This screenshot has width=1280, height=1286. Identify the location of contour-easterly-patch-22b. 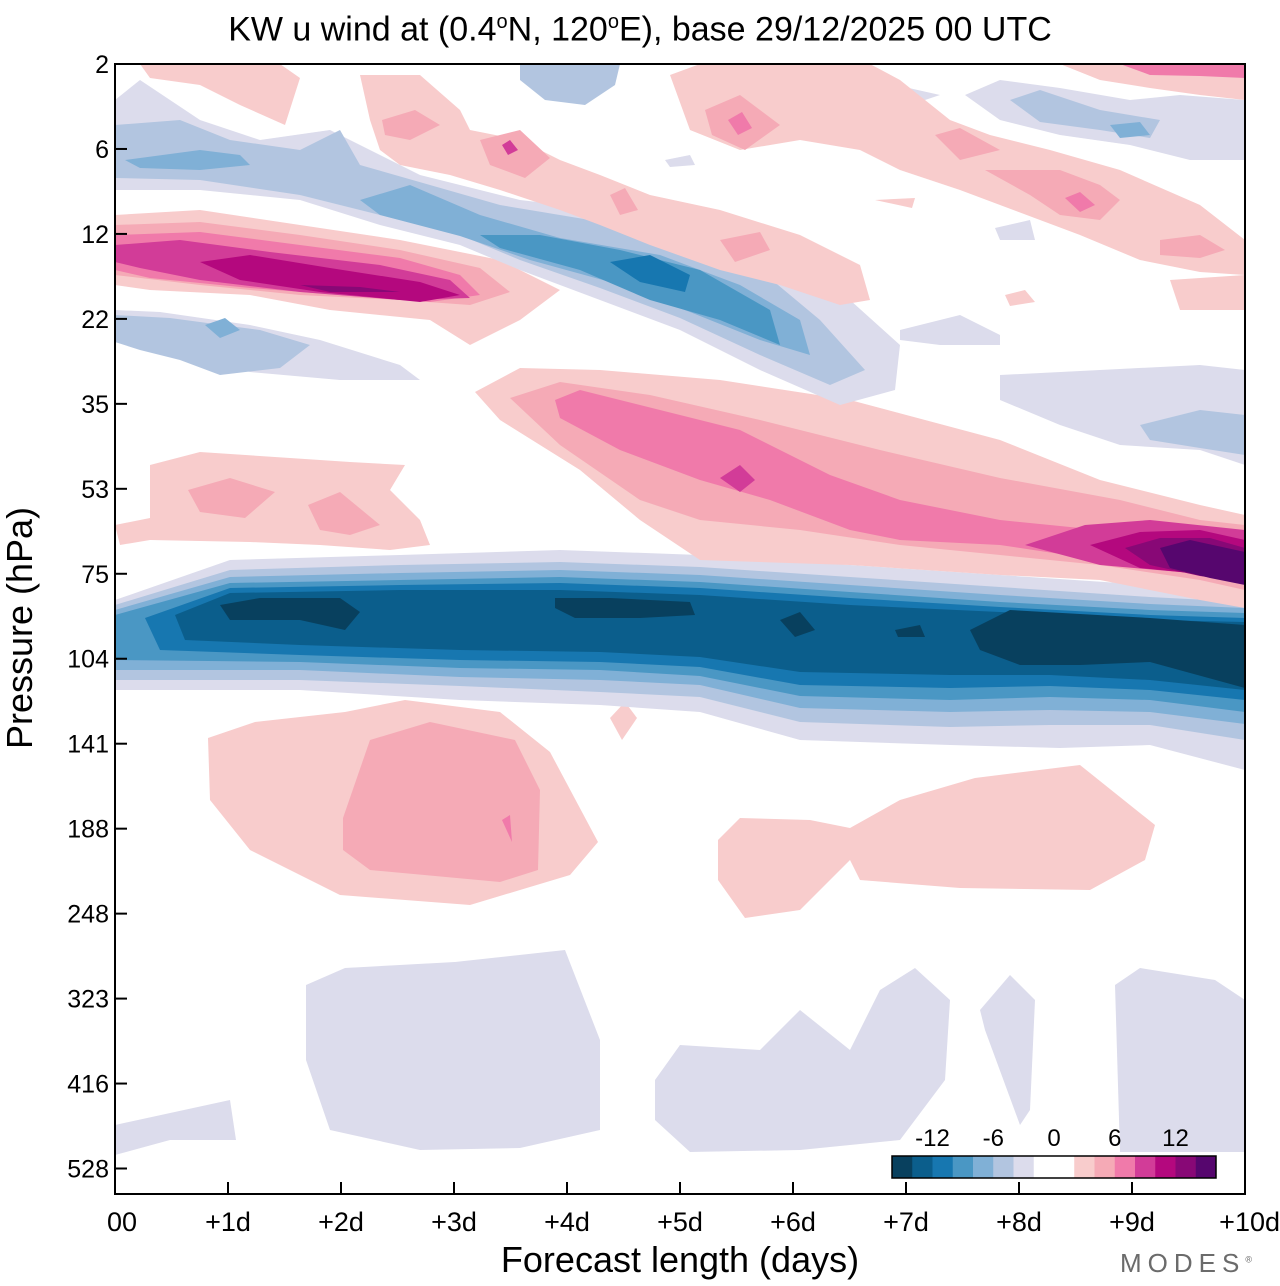
(212, 345).